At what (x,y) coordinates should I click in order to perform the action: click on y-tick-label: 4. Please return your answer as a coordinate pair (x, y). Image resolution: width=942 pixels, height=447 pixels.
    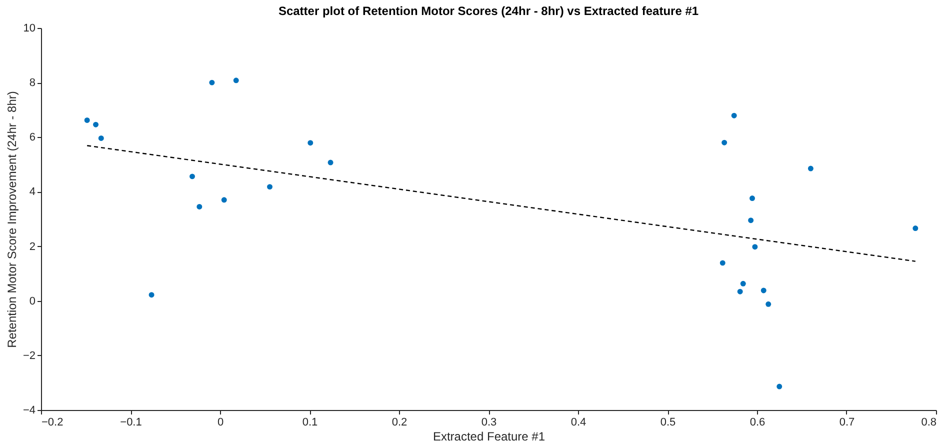
    Looking at the image, I should click on (32, 192).